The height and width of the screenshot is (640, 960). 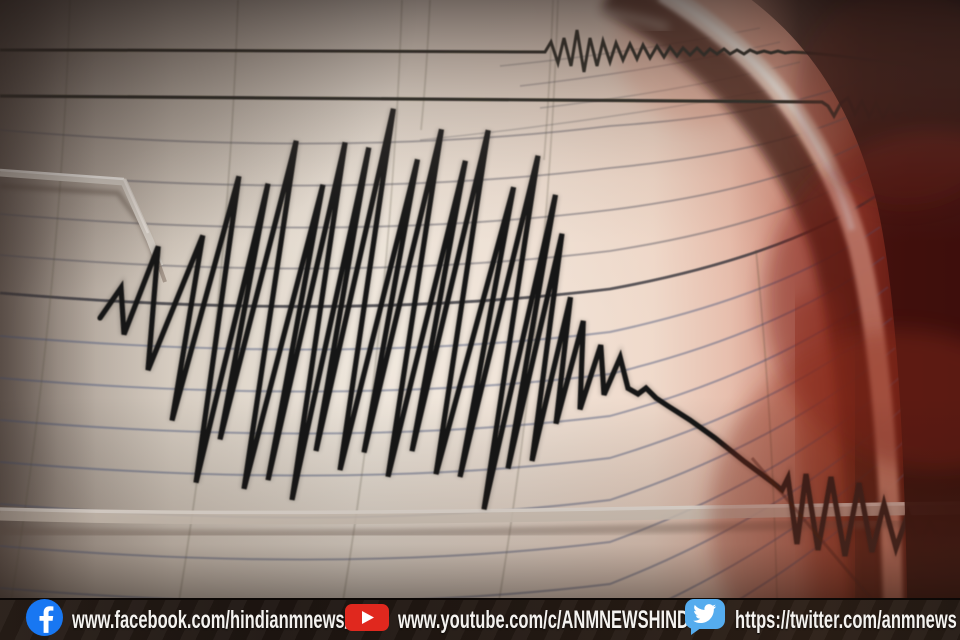 What do you see at coordinates (211, 619) in the screenshot?
I see `facebook-url: www.facebook.com/hindianmnews/` at bounding box center [211, 619].